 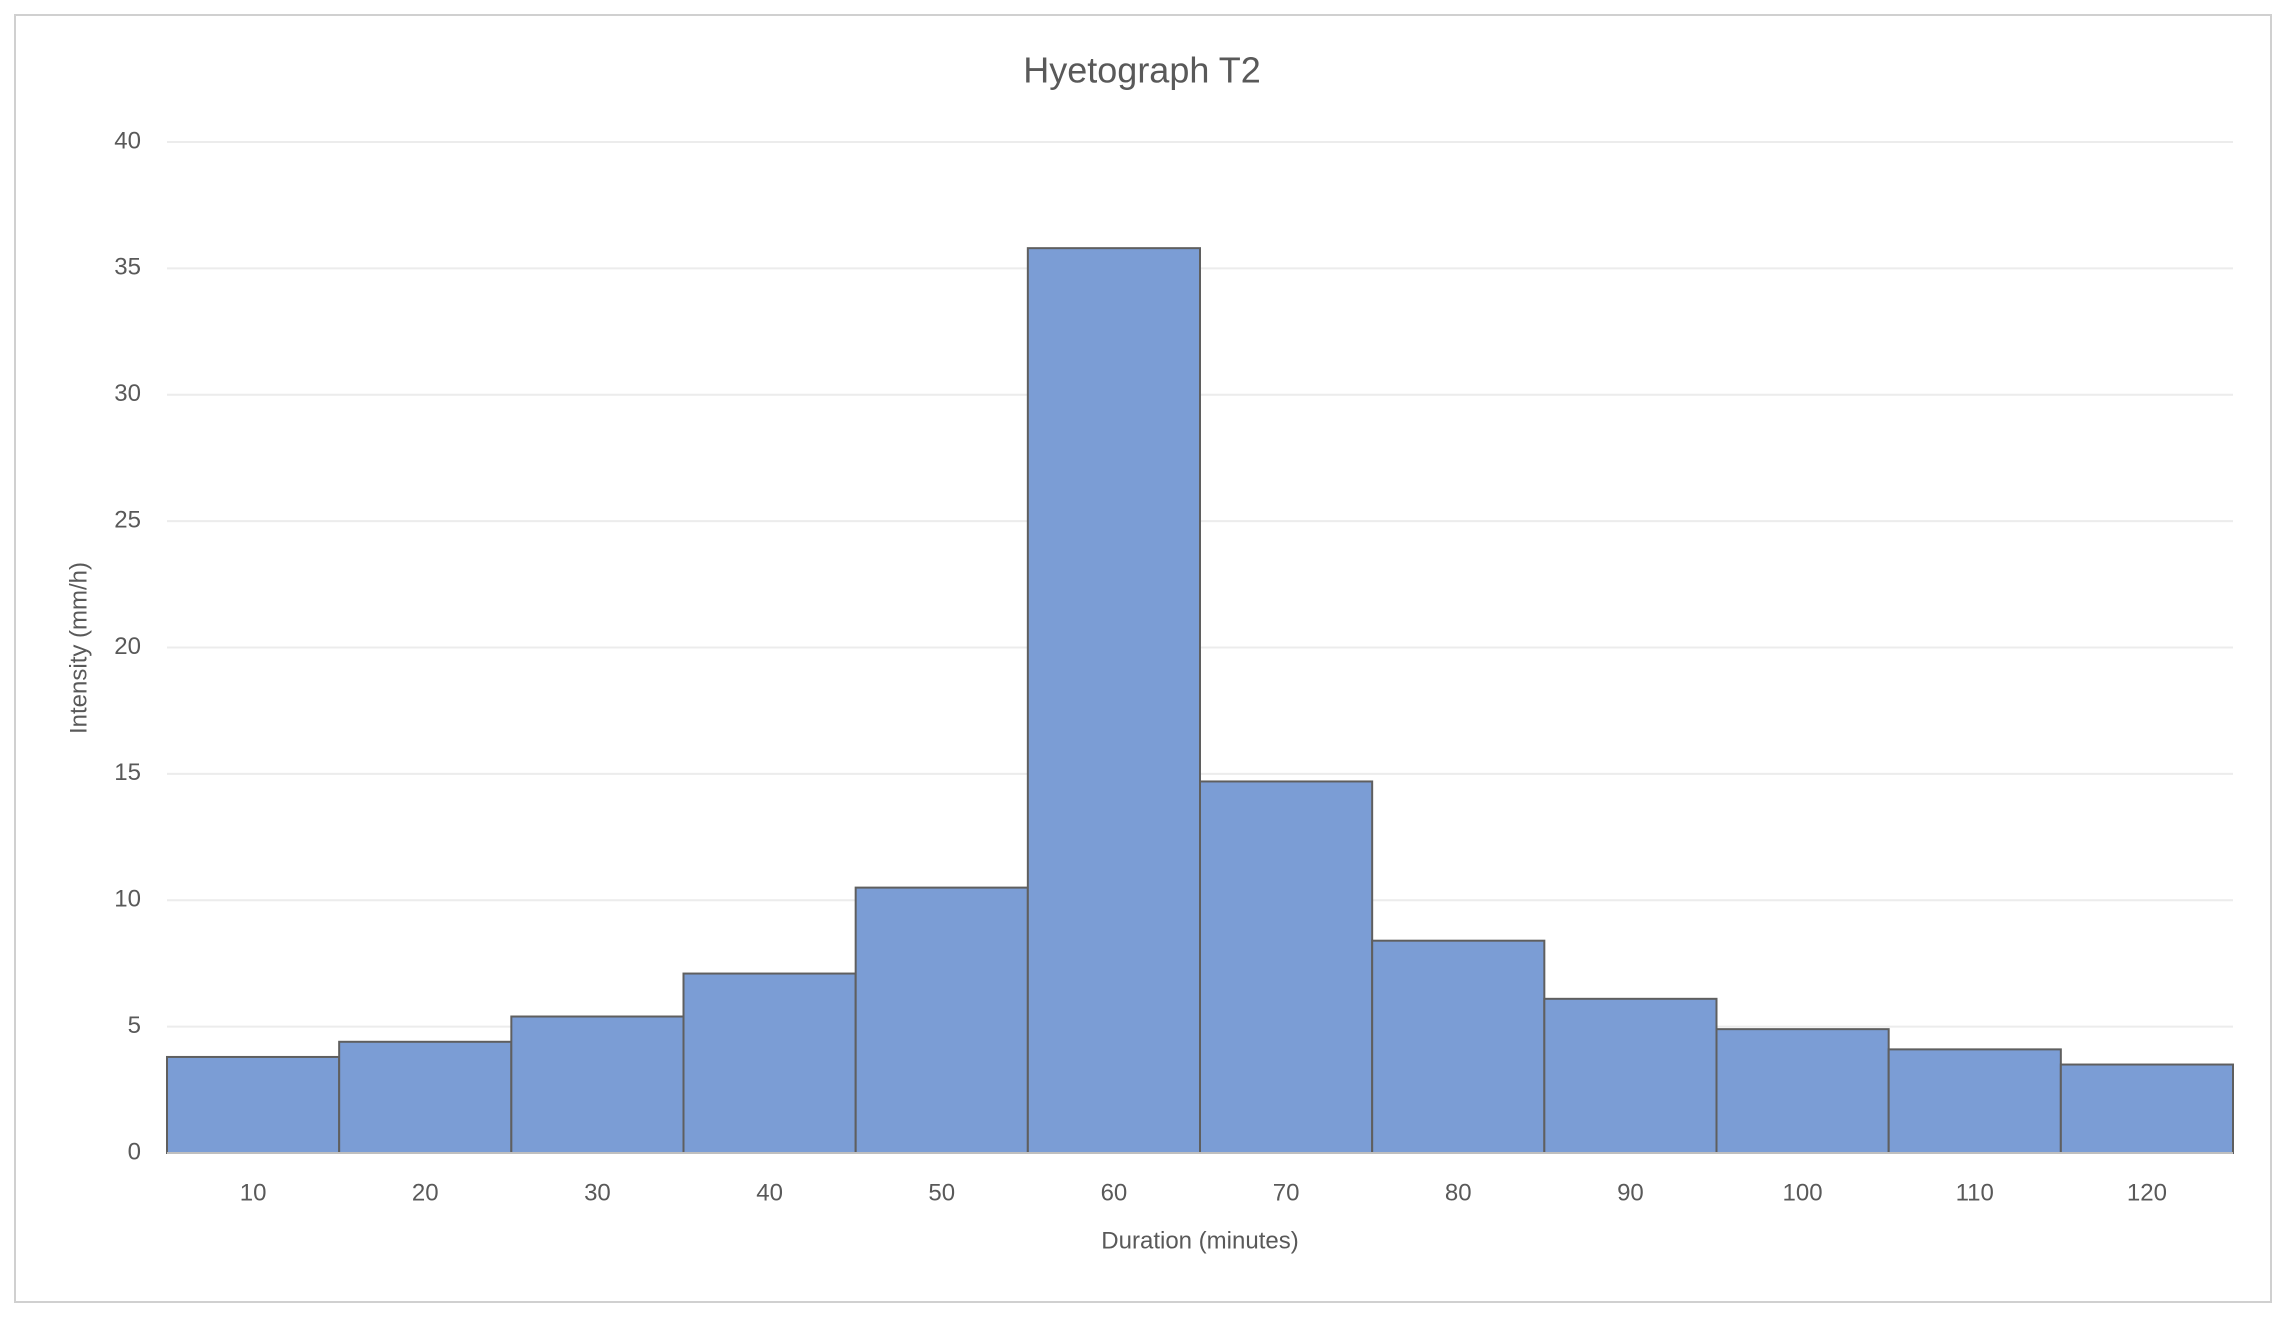 What do you see at coordinates (1114, 1192) in the screenshot?
I see `x-tick-label: 60` at bounding box center [1114, 1192].